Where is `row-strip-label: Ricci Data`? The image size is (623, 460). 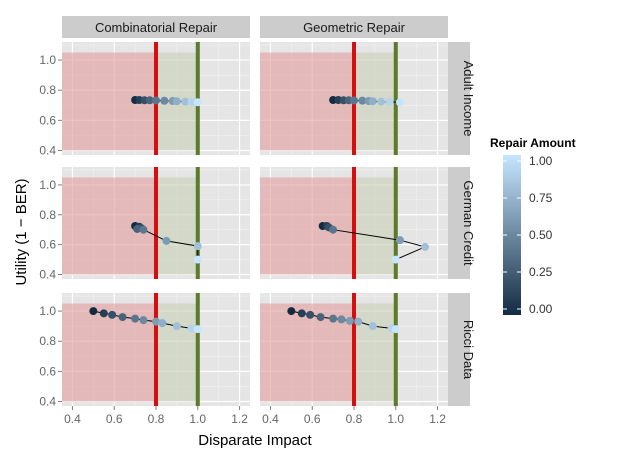
row-strip-label: Ricci Data is located at coordinates (468, 350).